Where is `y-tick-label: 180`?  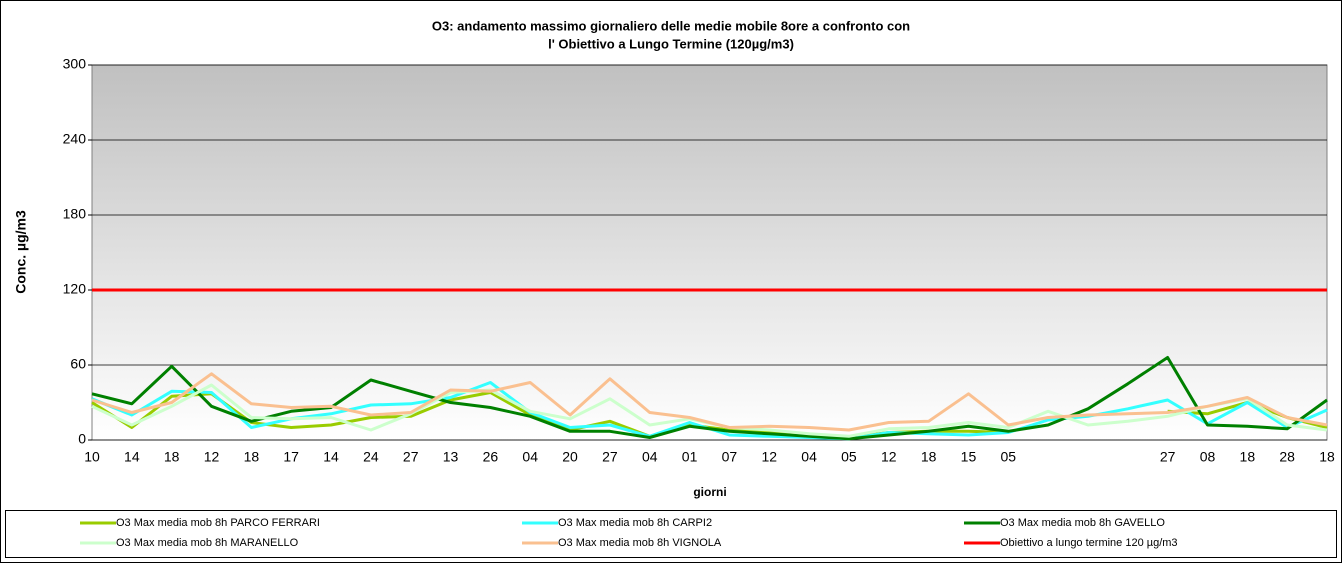 y-tick-label: 180 is located at coordinates (75, 214).